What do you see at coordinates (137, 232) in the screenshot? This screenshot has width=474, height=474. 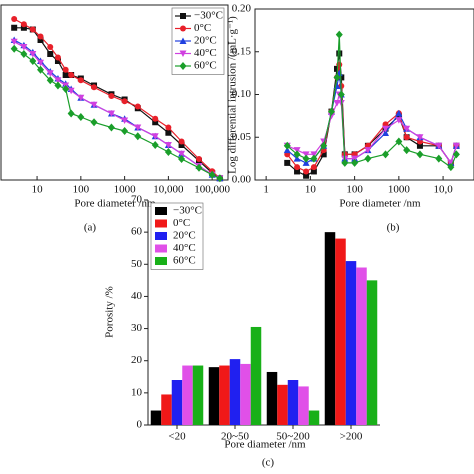 I see `y-tick-label: 60` at bounding box center [137, 232].